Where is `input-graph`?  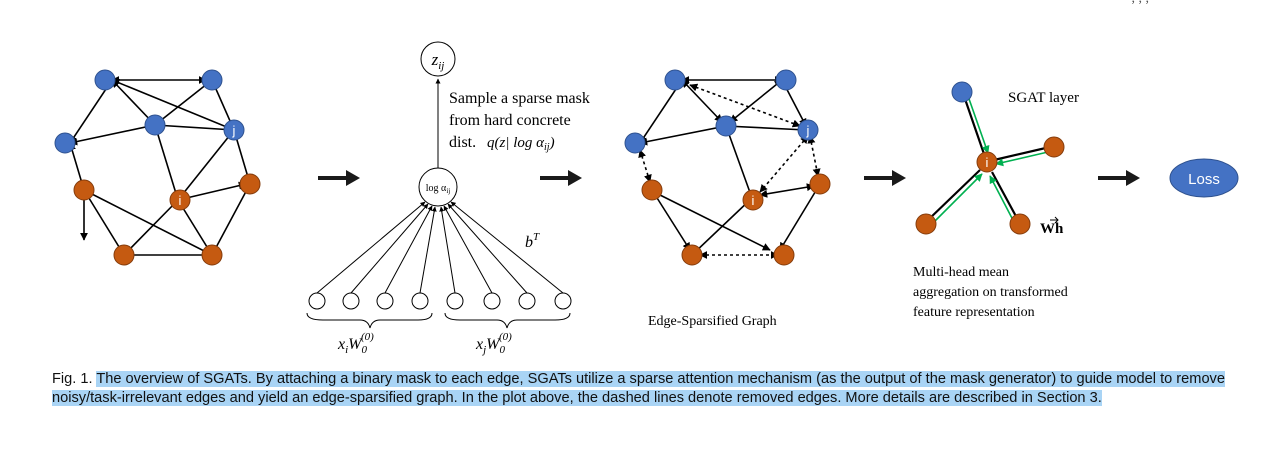
input-graph is located at coordinates (160, 167).